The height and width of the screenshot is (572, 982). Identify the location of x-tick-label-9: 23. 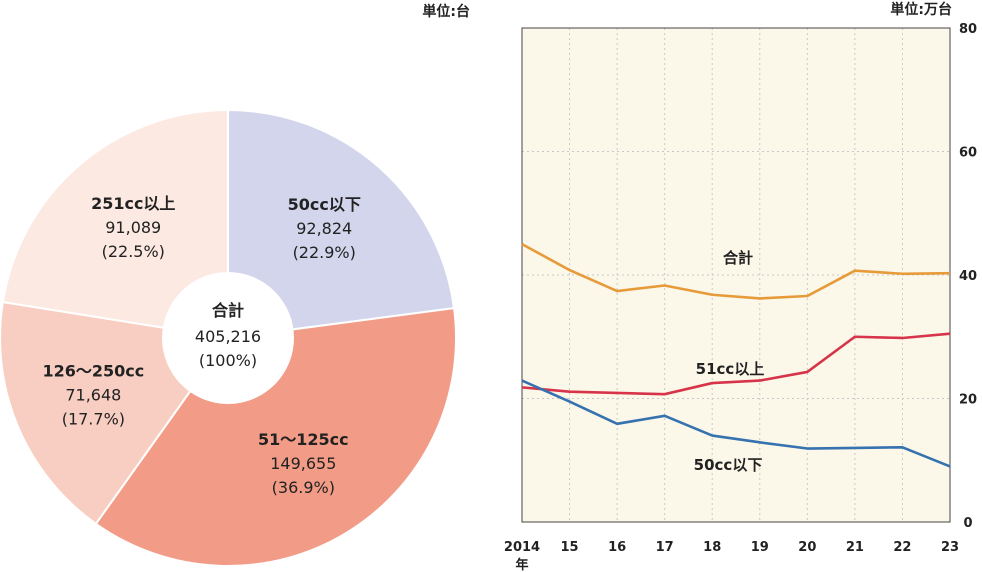
(950, 547).